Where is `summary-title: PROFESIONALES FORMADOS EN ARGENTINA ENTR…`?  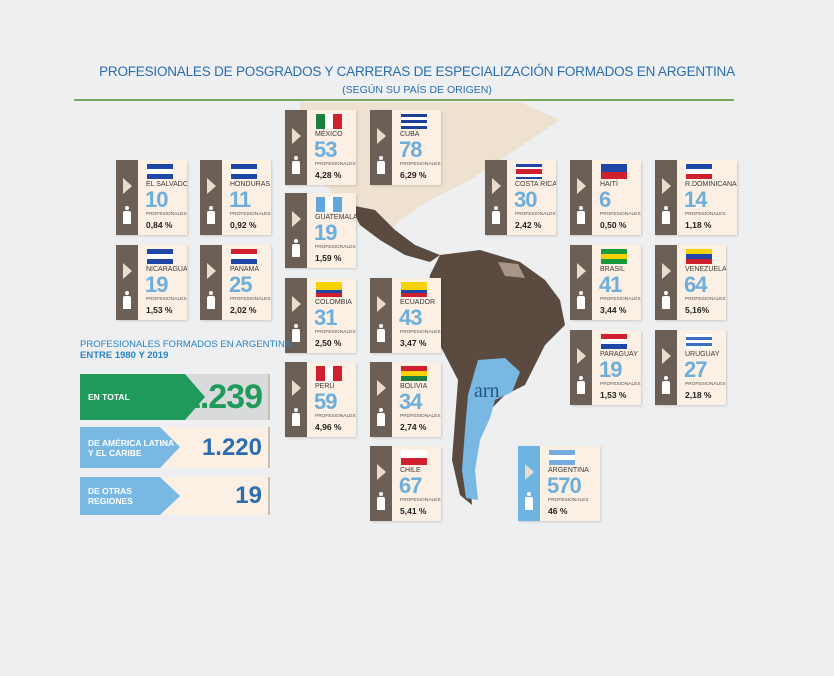 summary-title: PROFESIONALES FORMADOS EN ARGENTINA ENTR… is located at coordinates (185, 350).